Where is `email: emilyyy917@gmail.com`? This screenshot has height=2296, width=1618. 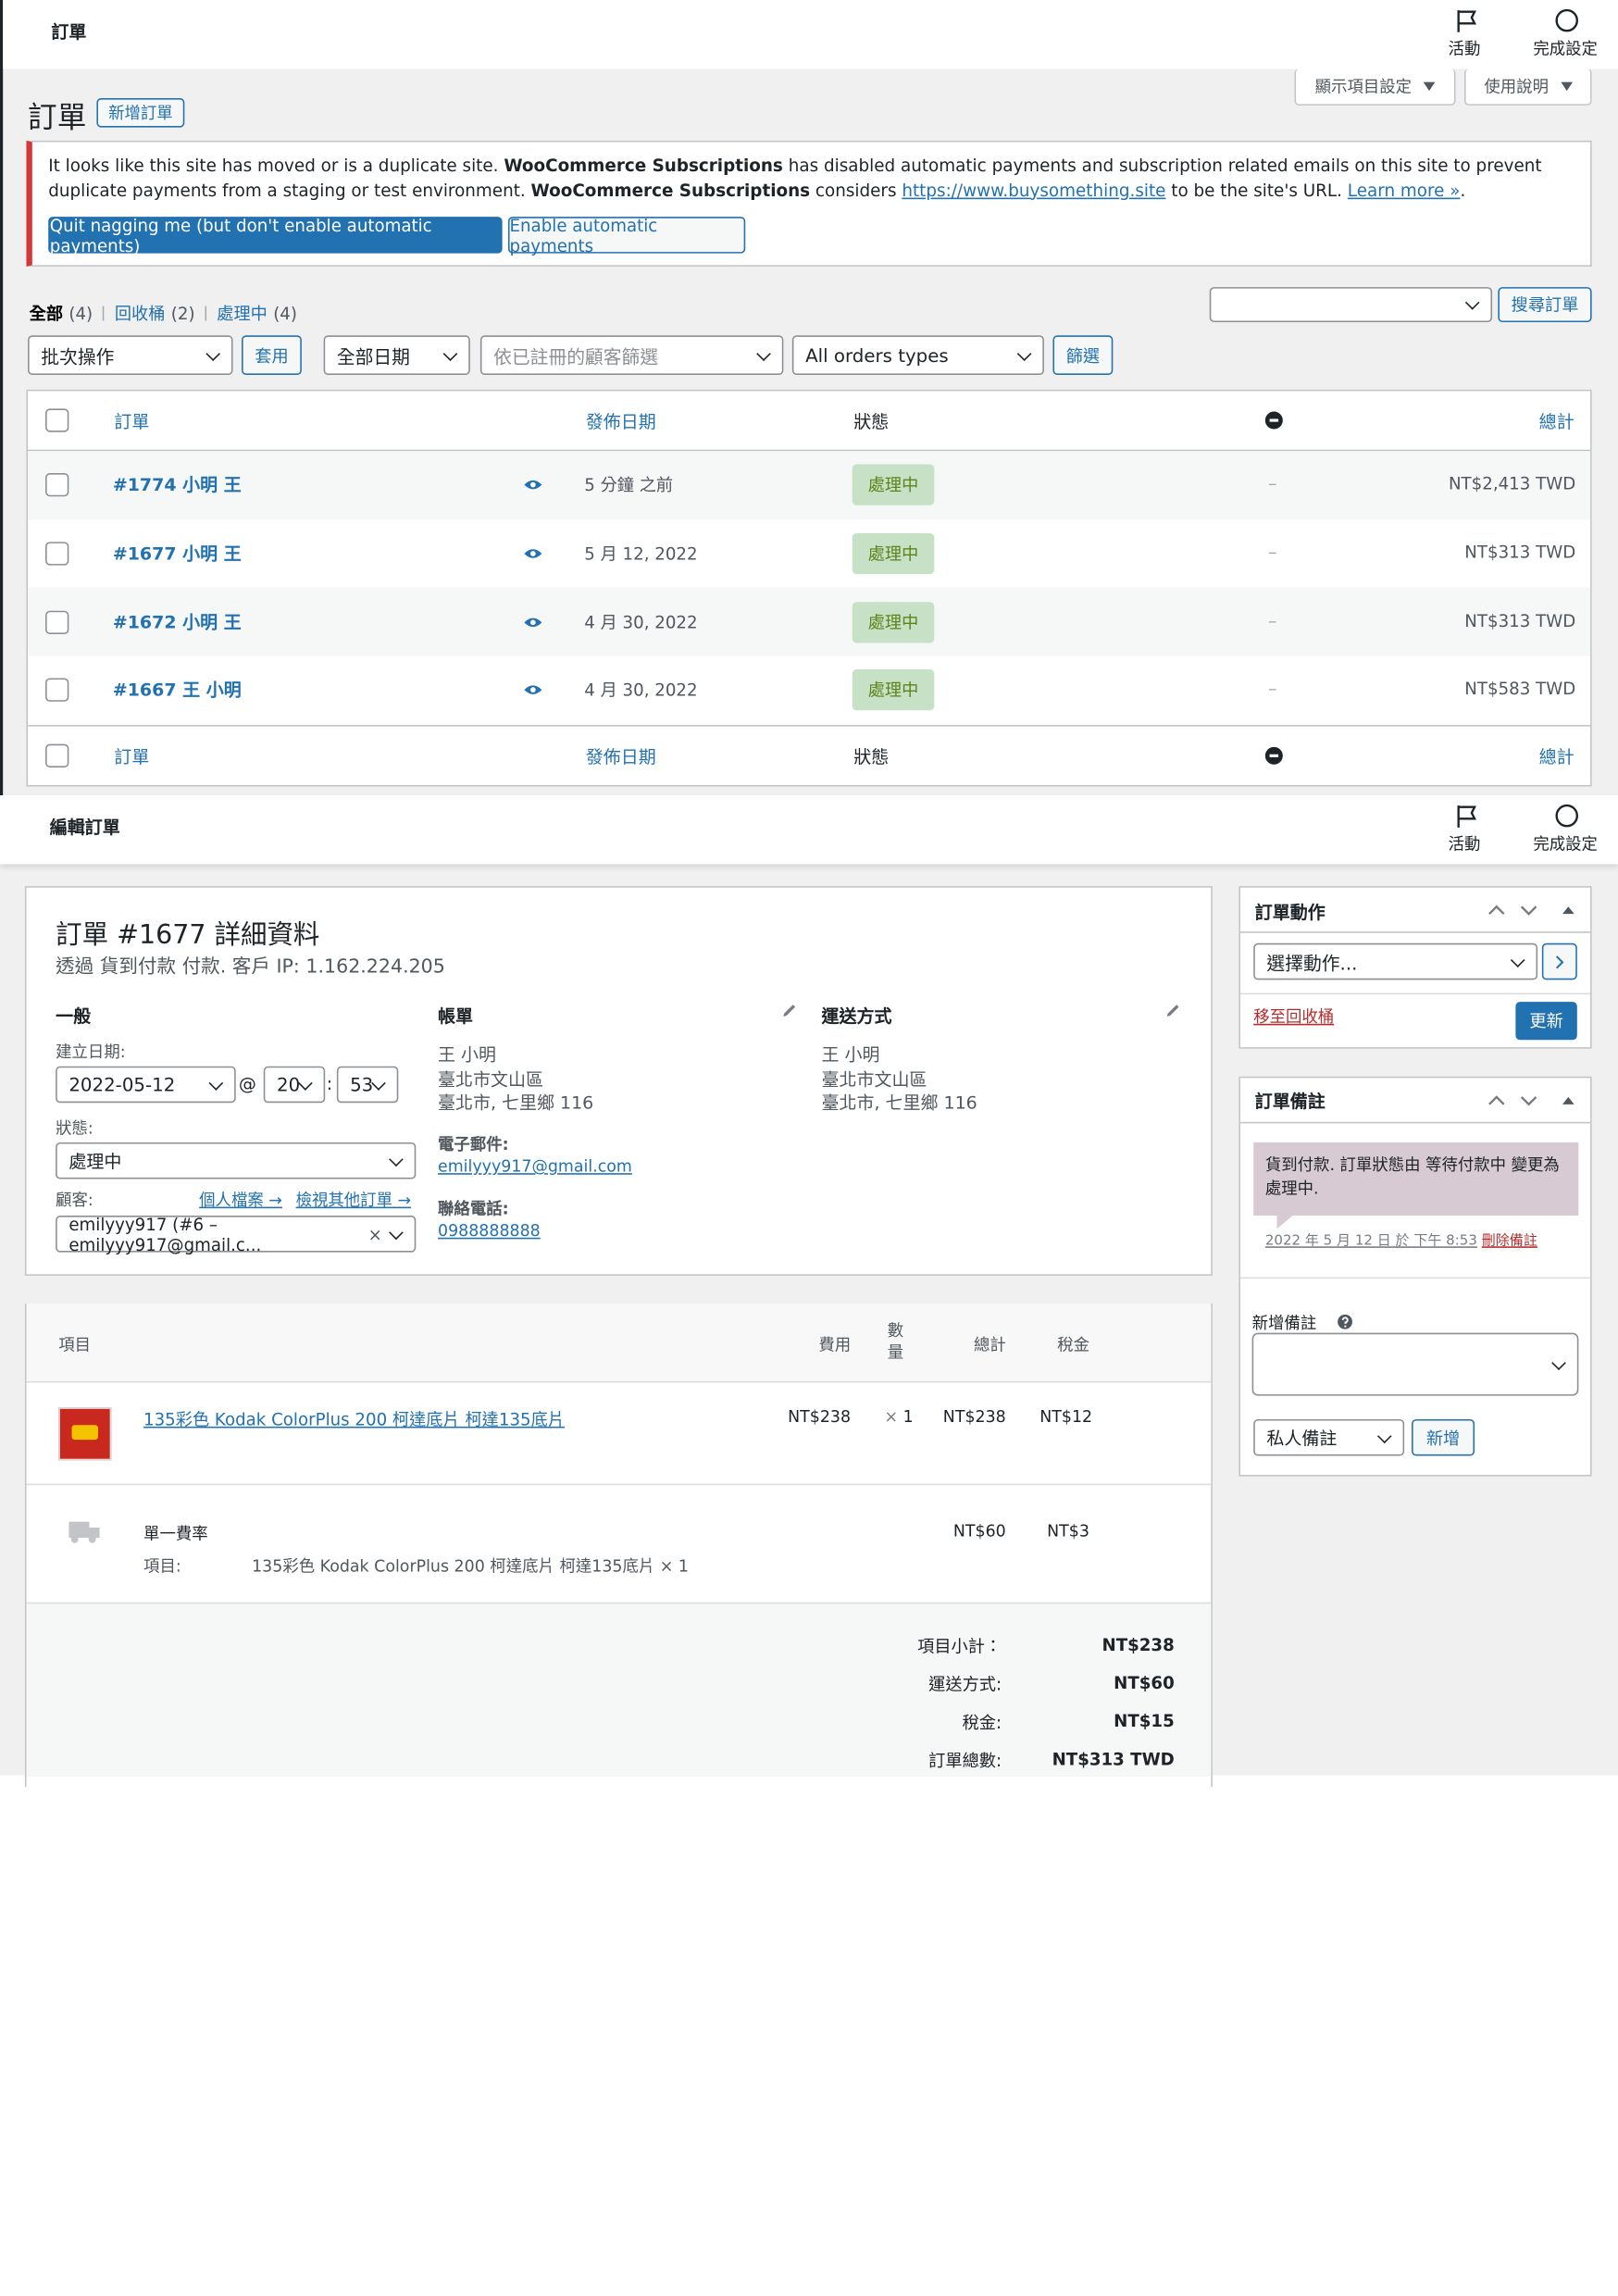
email: emilyyy917@gmail.com is located at coordinates (535, 1166).